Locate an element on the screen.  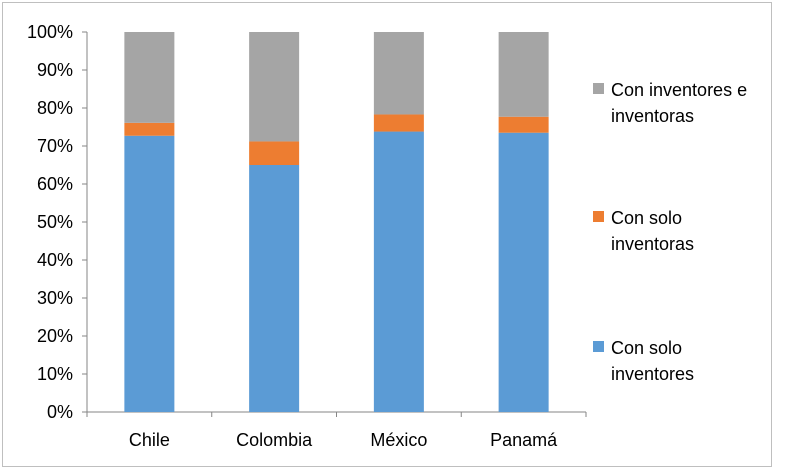
legend-item-con-solo-inventores: Con solo inventores is located at coordinates (679, 361).